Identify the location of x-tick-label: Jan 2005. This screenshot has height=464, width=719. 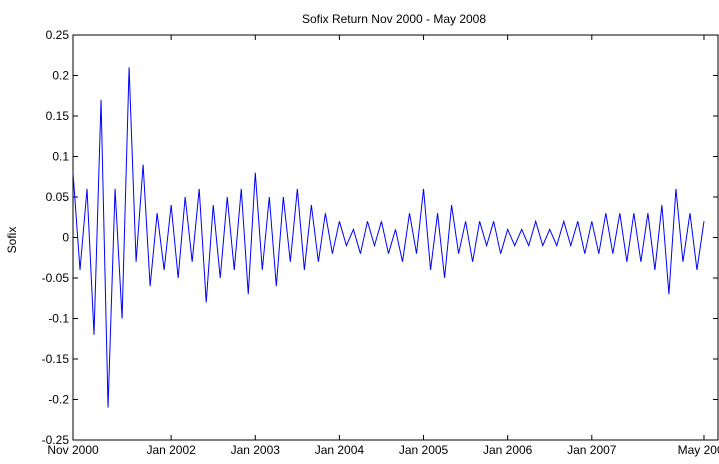
(424, 450).